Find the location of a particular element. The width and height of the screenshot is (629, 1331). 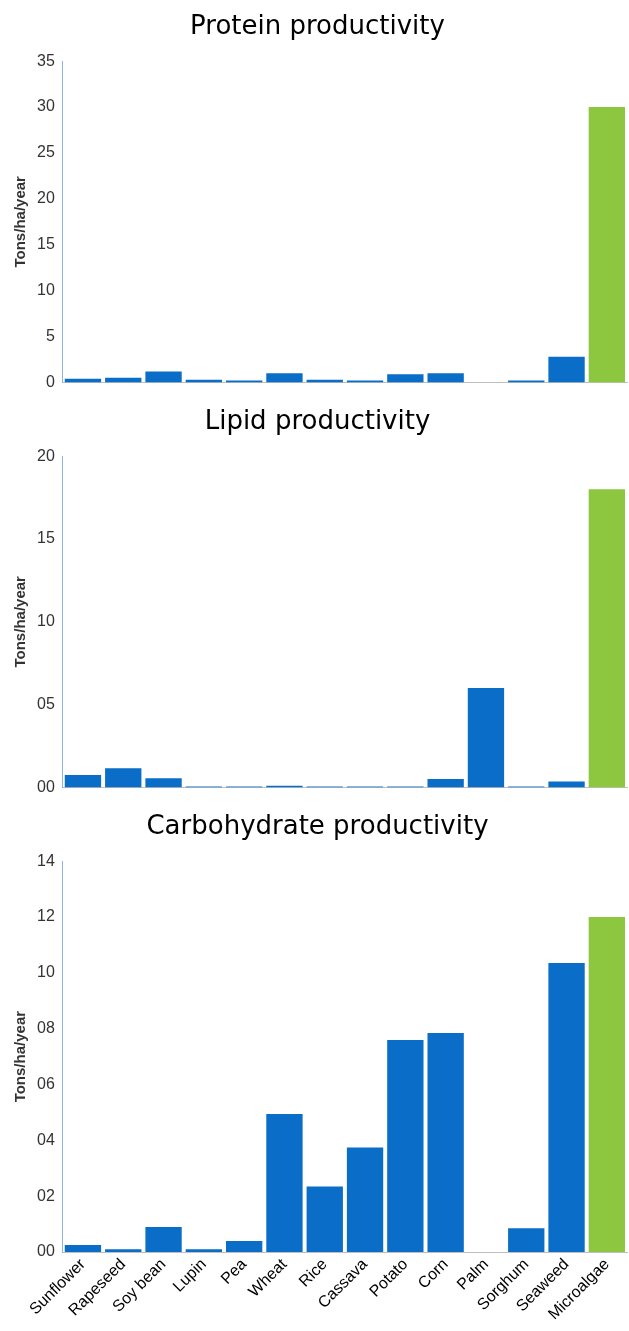

y-tick-label: 06 is located at coordinates (46, 1083).